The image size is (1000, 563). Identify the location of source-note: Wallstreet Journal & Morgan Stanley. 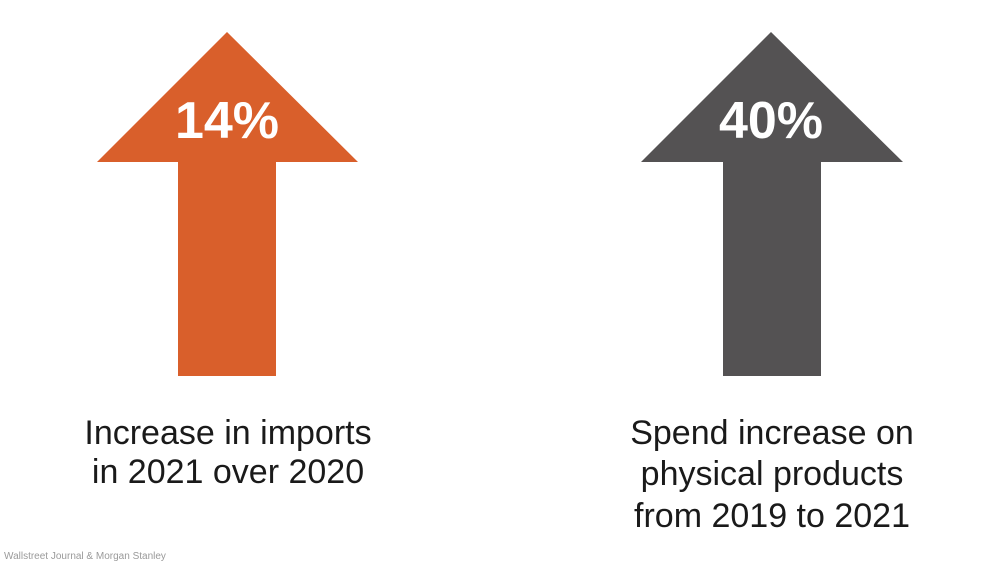
(85, 556).